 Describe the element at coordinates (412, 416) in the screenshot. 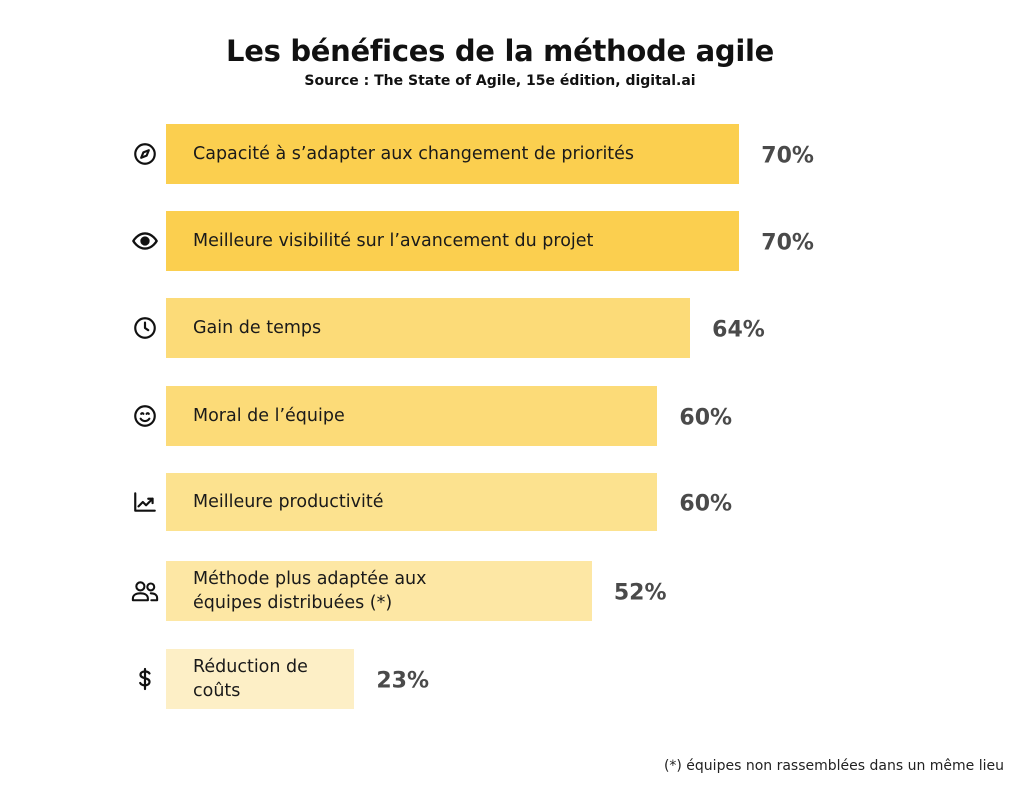

I see `bar: Moral de l’équipe` at that location.